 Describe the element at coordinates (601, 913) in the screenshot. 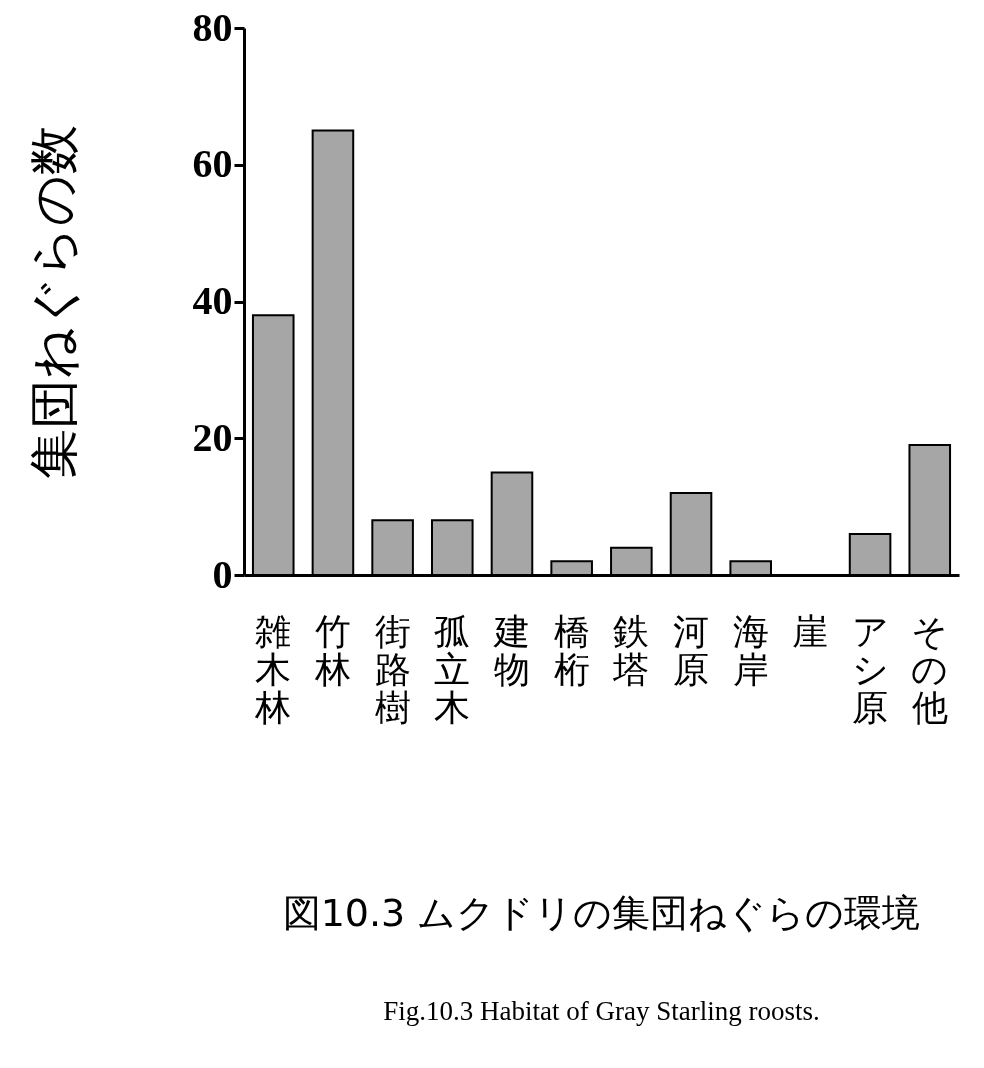

I see `text: 図10.3 ムクドリの集団ねぐらの環境` at that location.